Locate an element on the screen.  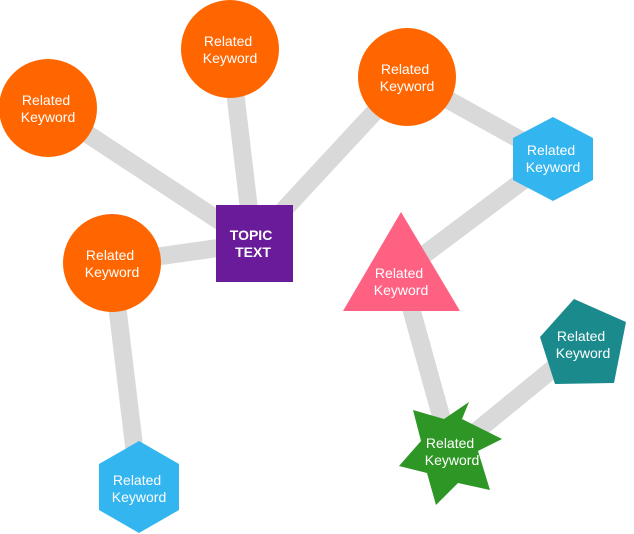
teal-pentagon is located at coordinates (583, 341).